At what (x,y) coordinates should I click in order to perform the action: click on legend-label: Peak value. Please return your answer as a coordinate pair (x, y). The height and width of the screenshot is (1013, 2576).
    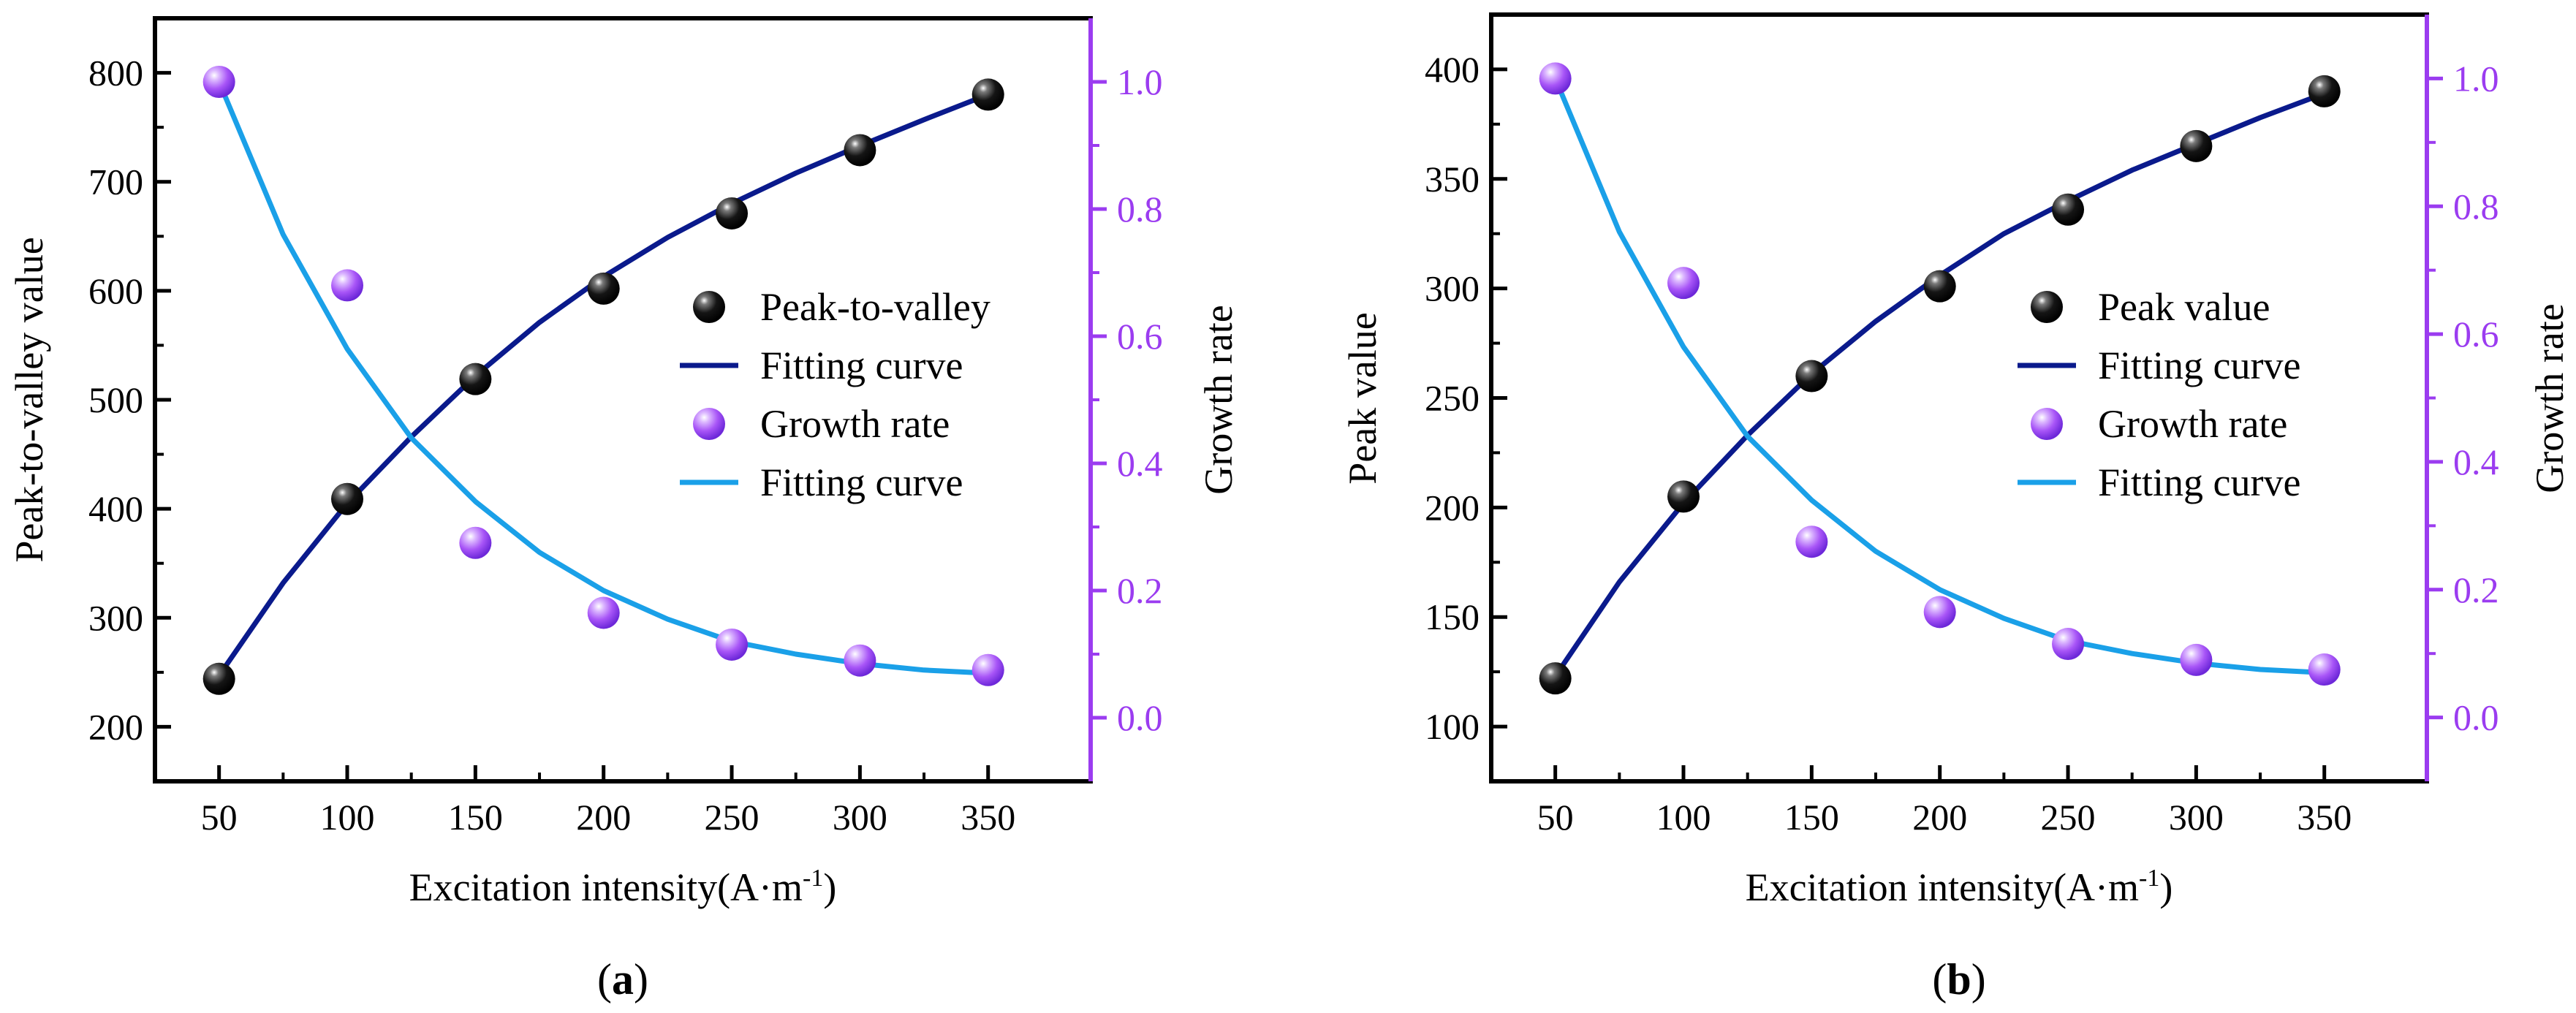
    Looking at the image, I should click on (2184, 307).